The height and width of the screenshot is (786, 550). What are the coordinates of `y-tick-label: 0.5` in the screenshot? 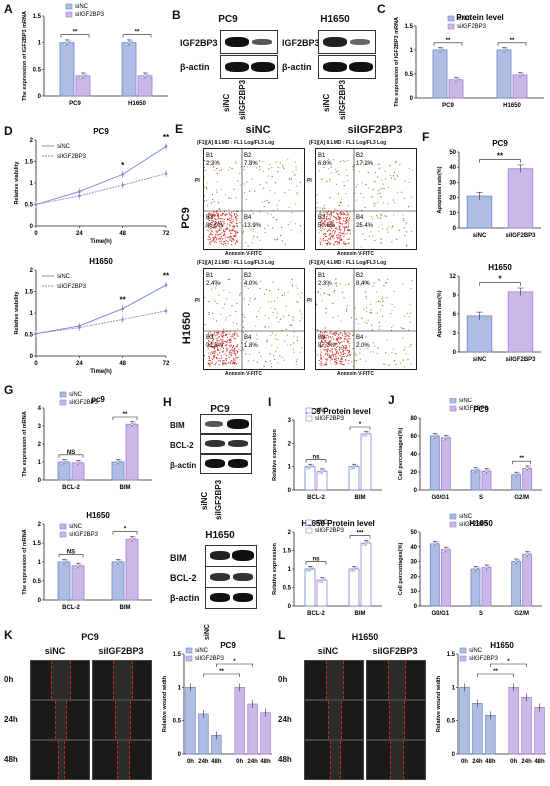 It's located at (451, 722).